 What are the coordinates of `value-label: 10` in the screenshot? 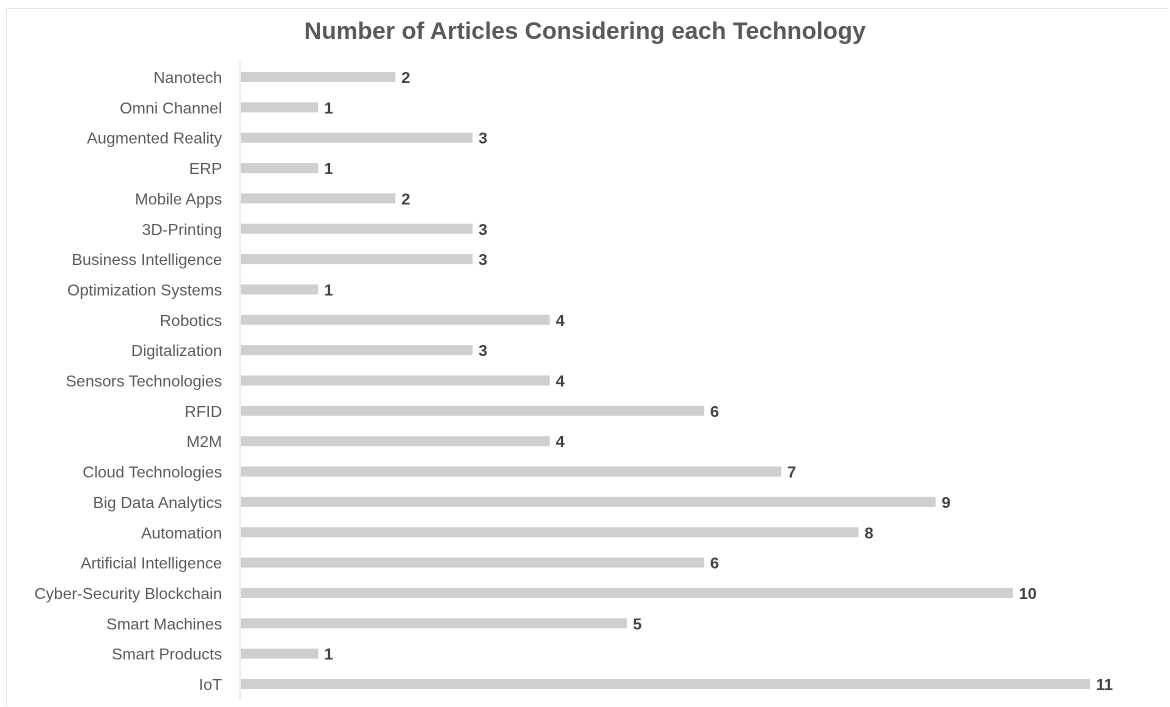 It's located at (1028, 594).